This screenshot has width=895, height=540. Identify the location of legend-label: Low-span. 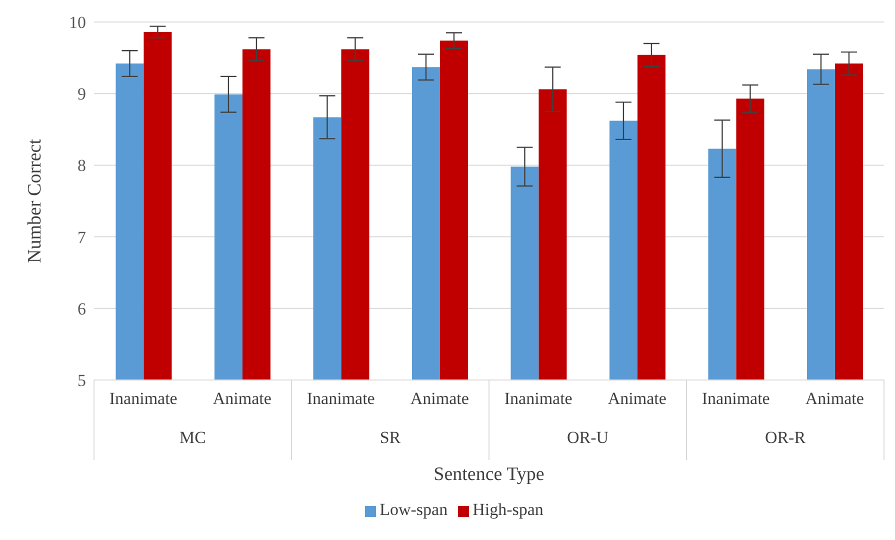
(414, 509).